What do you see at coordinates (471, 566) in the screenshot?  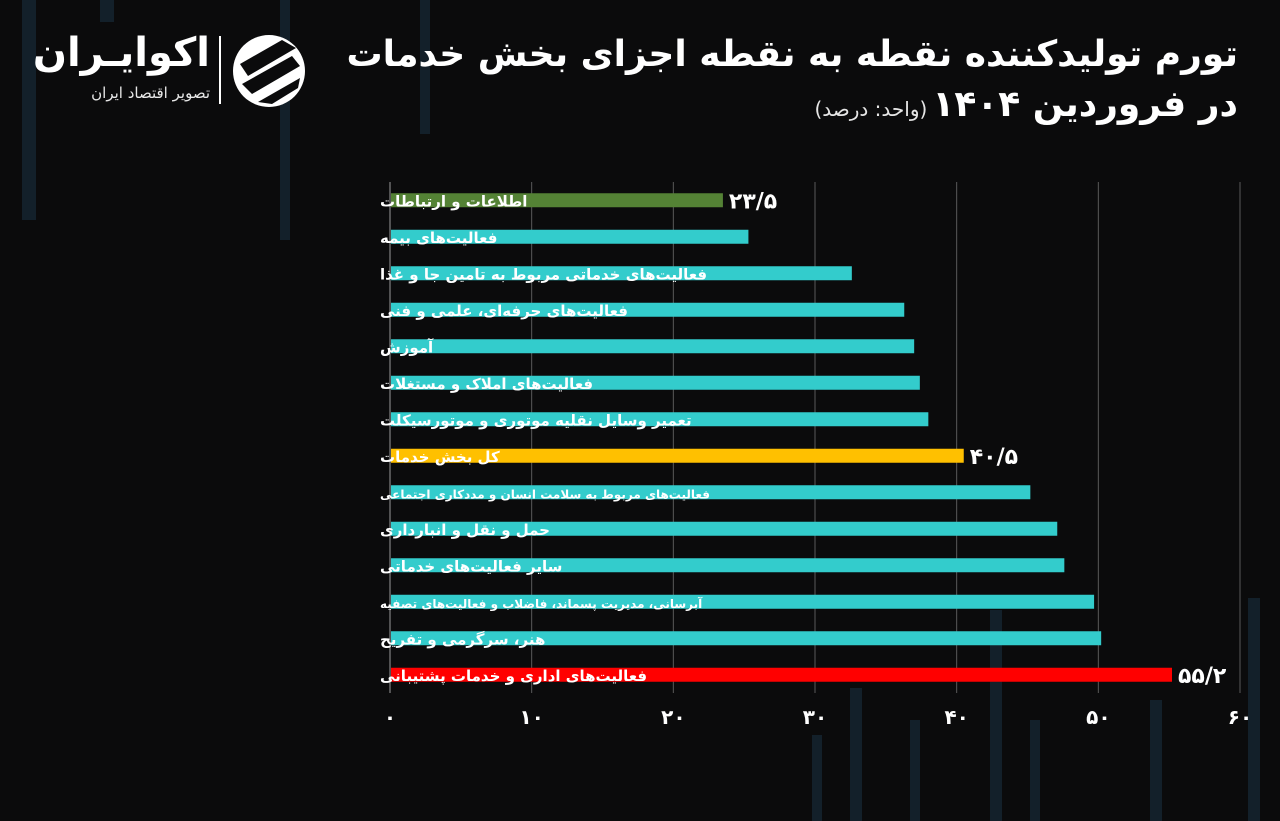 I see `category-label: سایر فعالیت‌های خدماتی` at bounding box center [471, 566].